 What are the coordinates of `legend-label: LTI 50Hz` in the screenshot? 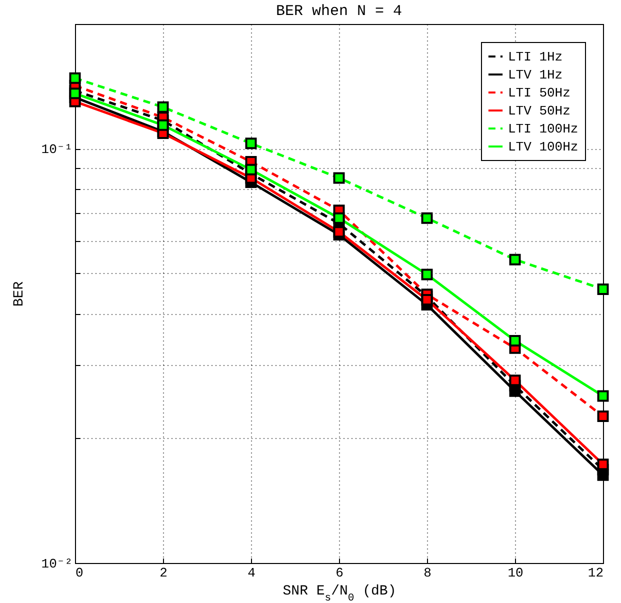 It's located at (539, 93).